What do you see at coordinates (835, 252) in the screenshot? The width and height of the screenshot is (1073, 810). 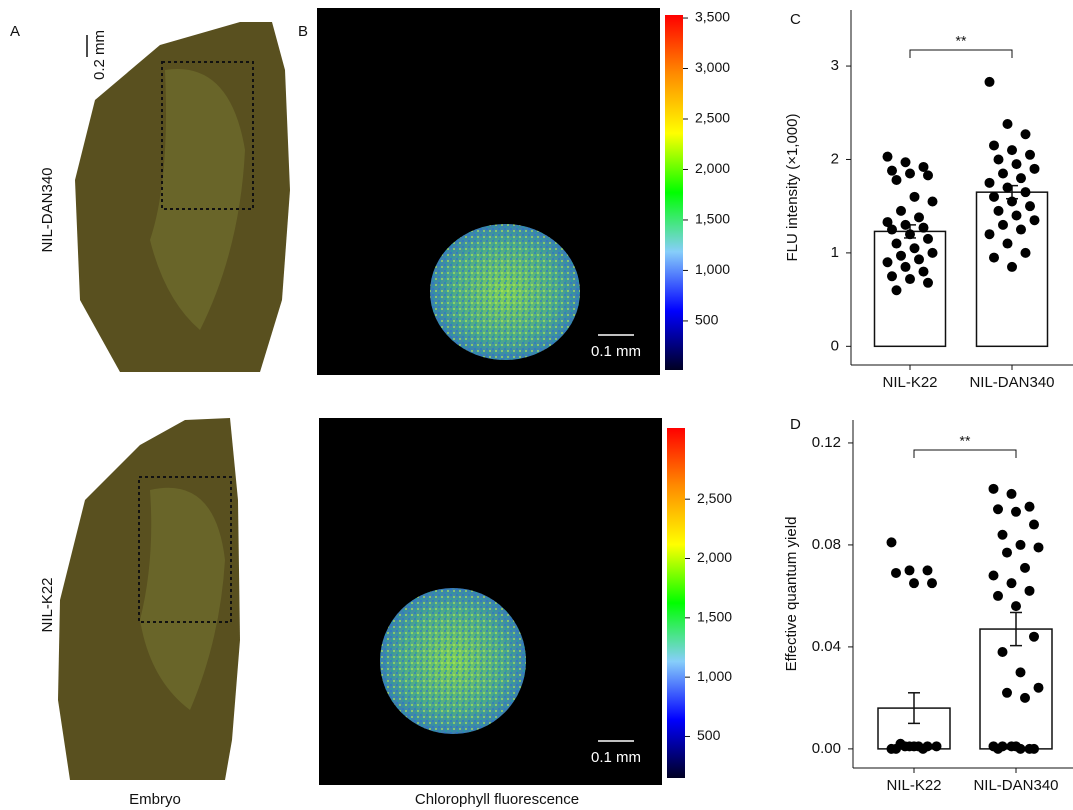 I see `y-tick-label: 1` at bounding box center [835, 252].